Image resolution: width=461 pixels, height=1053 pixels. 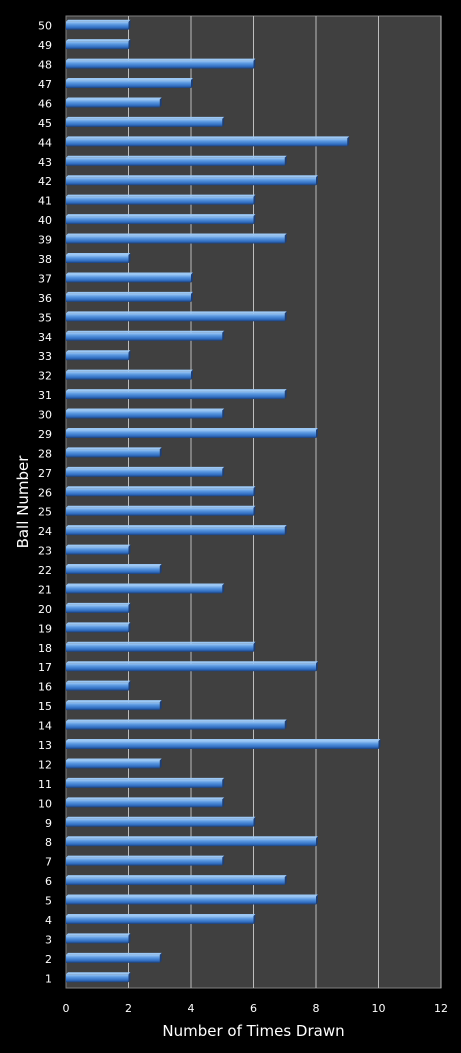 What do you see at coordinates (45, 376) in the screenshot?
I see `y-tick-label: 32` at bounding box center [45, 376].